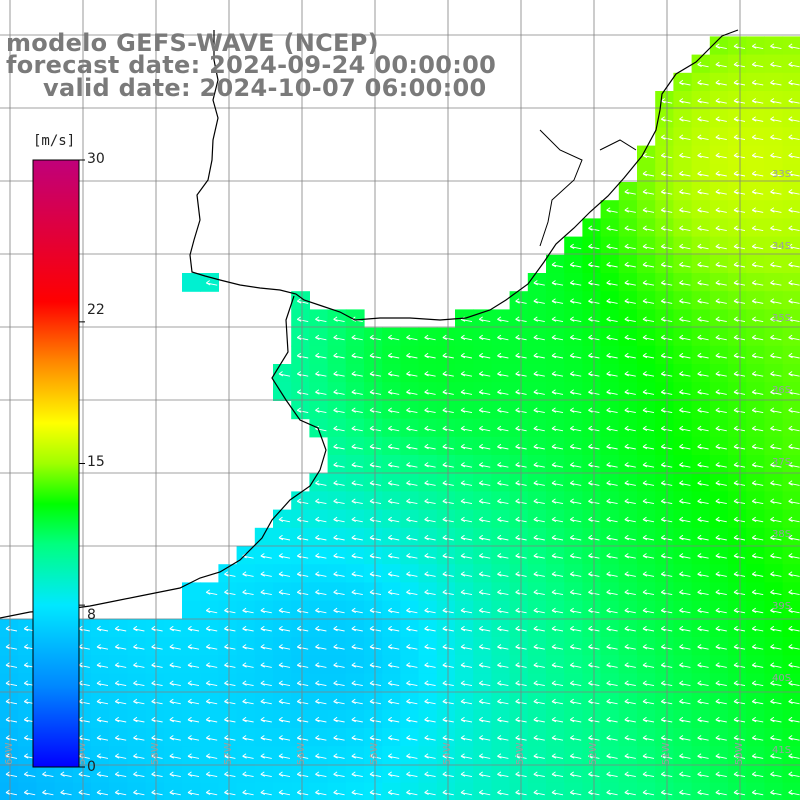 The width and height of the screenshot is (800, 800). What do you see at coordinates (56, 463) in the screenshot?
I see `colorbar-gradient` at bounding box center [56, 463].